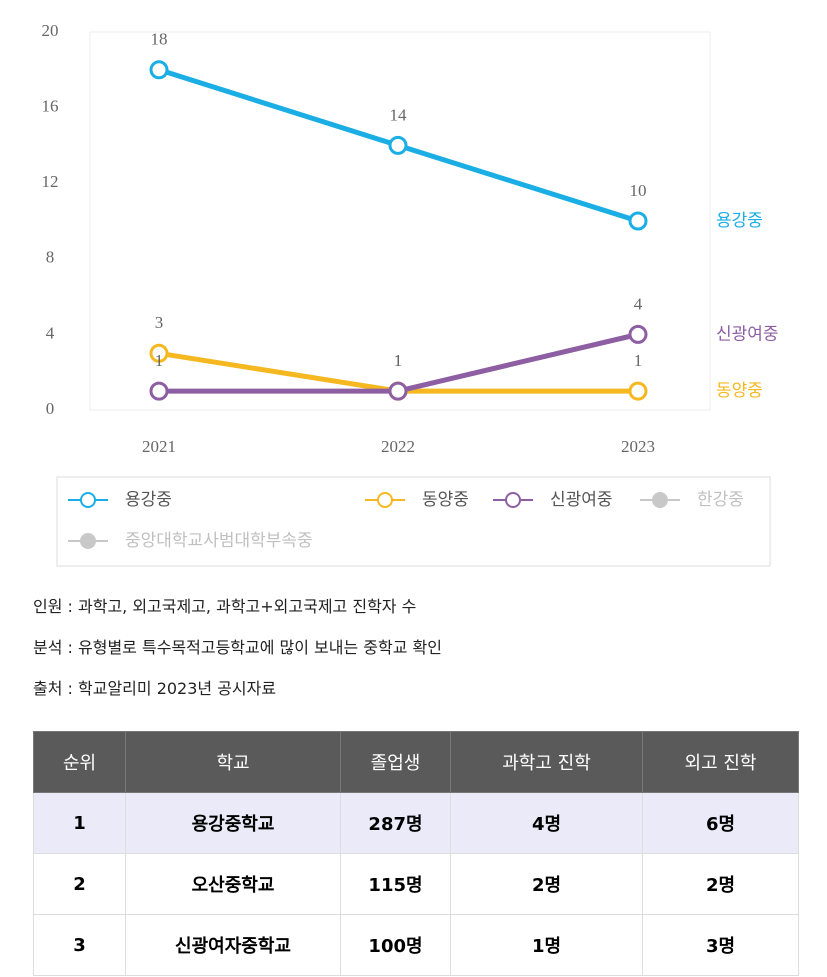  What do you see at coordinates (638, 446) in the screenshot?
I see `x-tick-label: 2023` at bounding box center [638, 446].